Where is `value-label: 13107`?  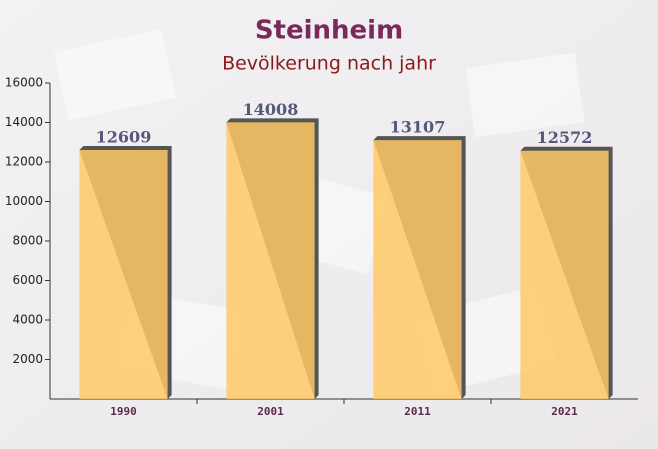 value-label: 13107 is located at coordinates (418, 127).